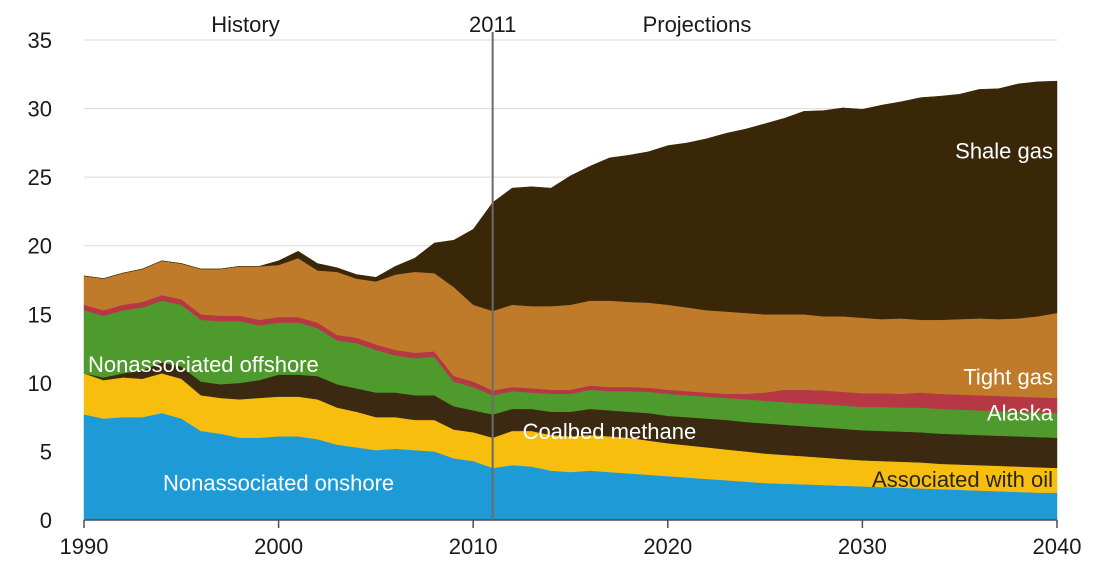  Describe the element at coordinates (278, 546) in the screenshot. I see `x-tick-label-2000: 2000` at that location.